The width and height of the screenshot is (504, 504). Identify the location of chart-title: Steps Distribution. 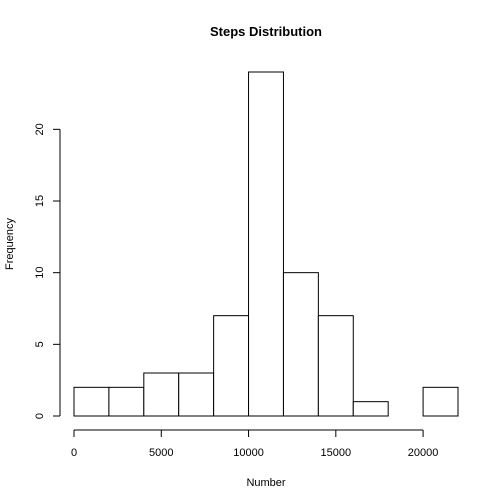
(266, 31).